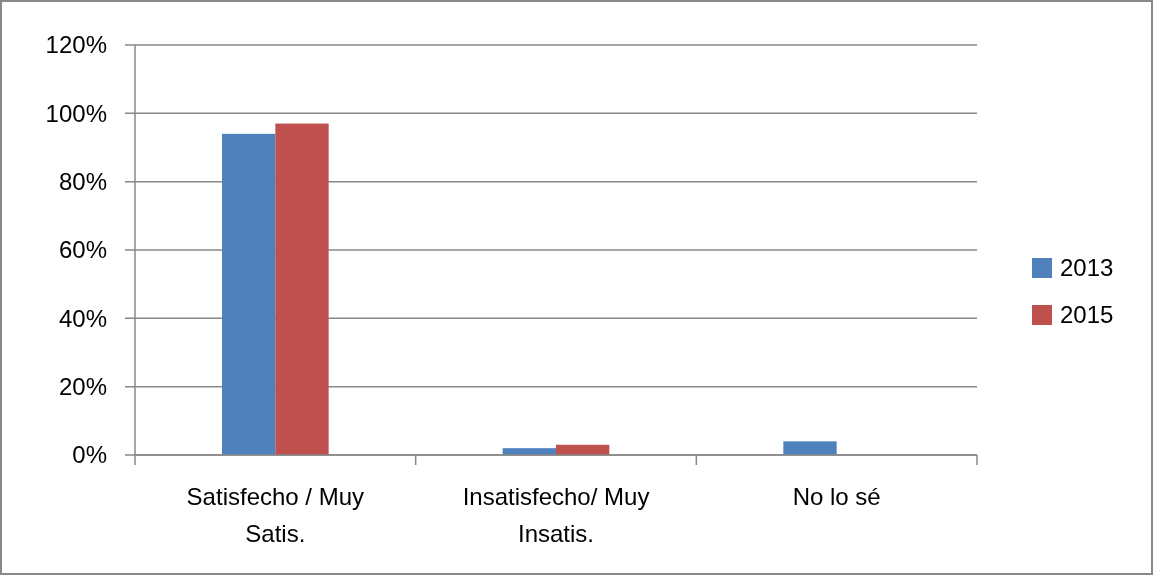 This screenshot has height=575, width=1153. What do you see at coordinates (275, 515) in the screenshot?
I see `x-tick-label: Satisfecho / Muy Satis.` at bounding box center [275, 515].